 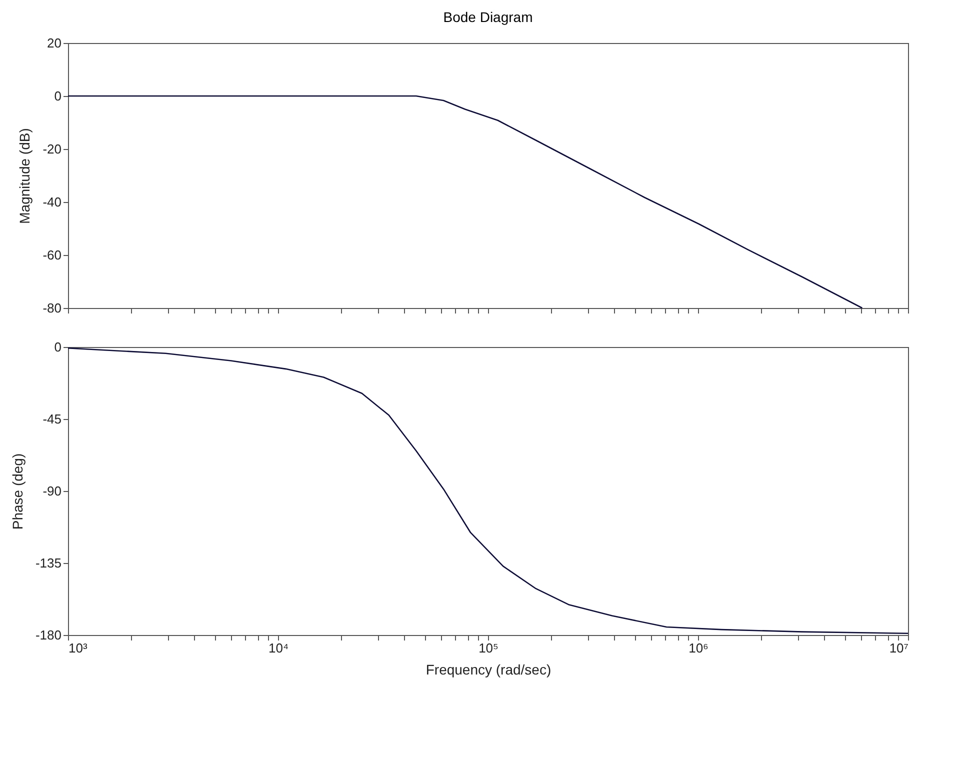 What do you see at coordinates (24, 176) in the screenshot?
I see `y-axis-title: Magnitude (dB)` at bounding box center [24, 176].